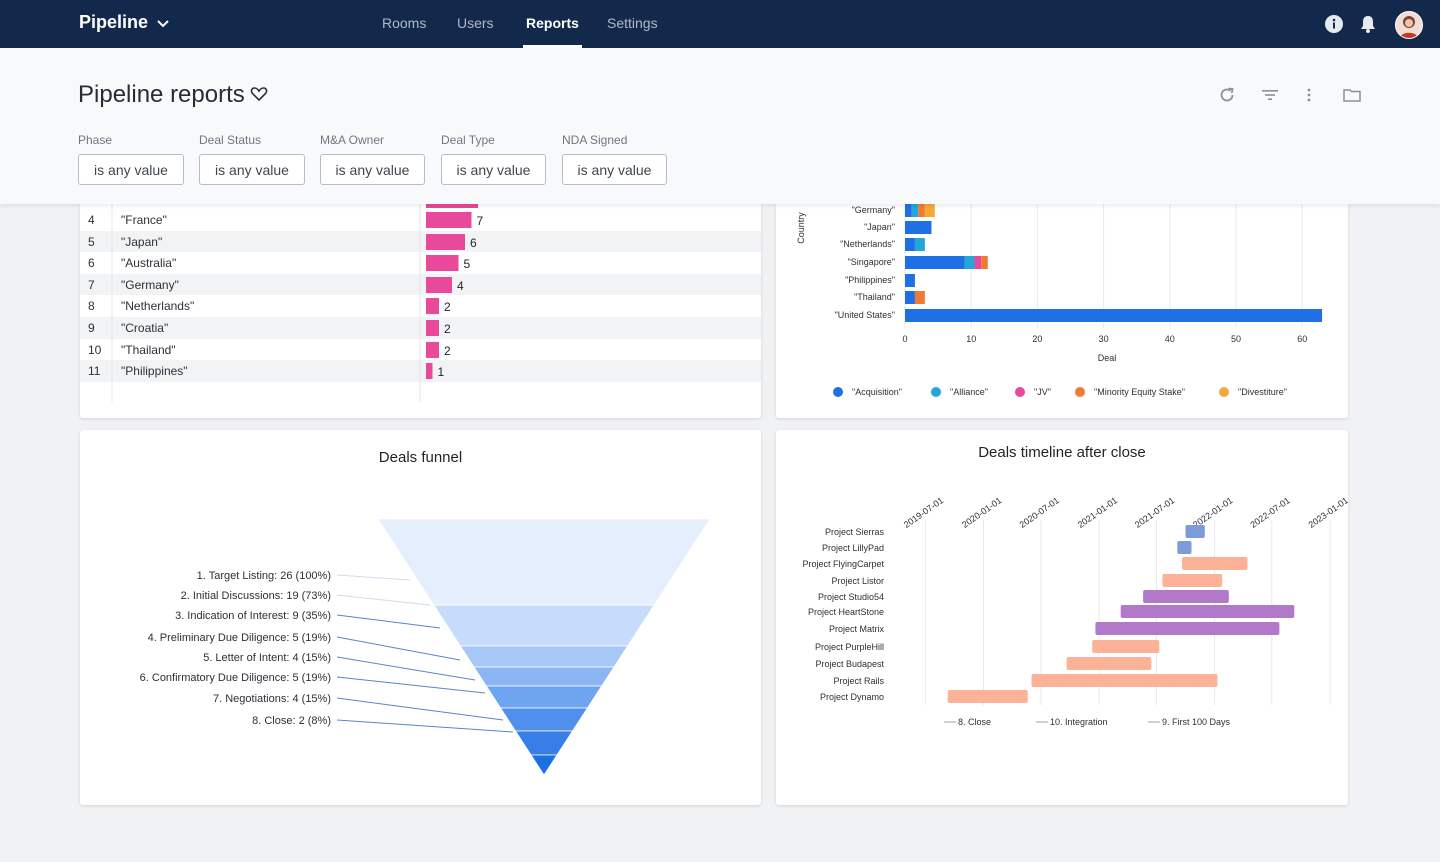  What do you see at coordinates (969, 392) in the screenshot?
I see `legend-label: "Alliance"` at bounding box center [969, 392].